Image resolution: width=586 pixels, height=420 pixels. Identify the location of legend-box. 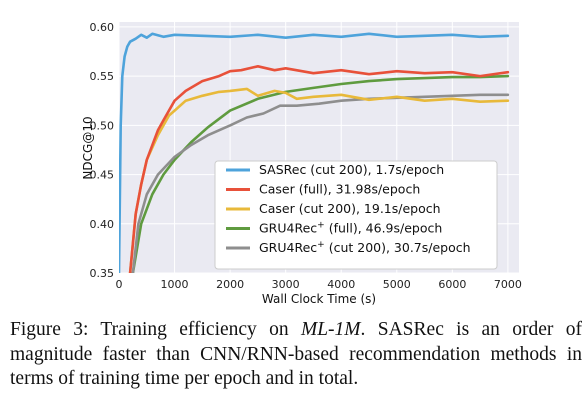
(356, 215).